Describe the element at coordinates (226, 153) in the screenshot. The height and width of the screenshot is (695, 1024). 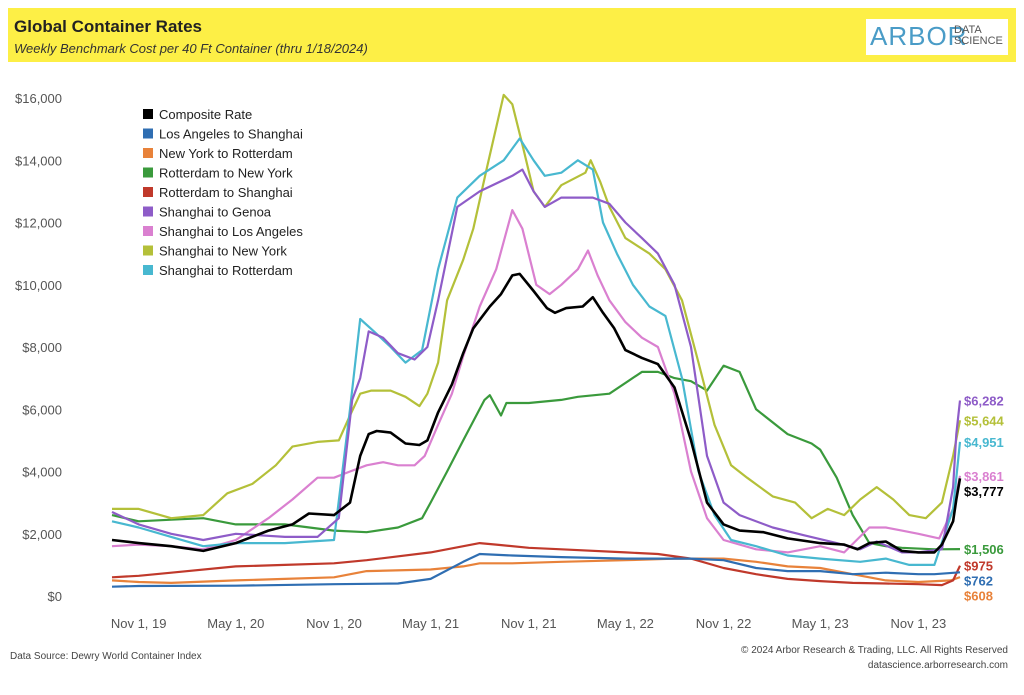
I see `legend-label: New York to Rotterdam` at that location.